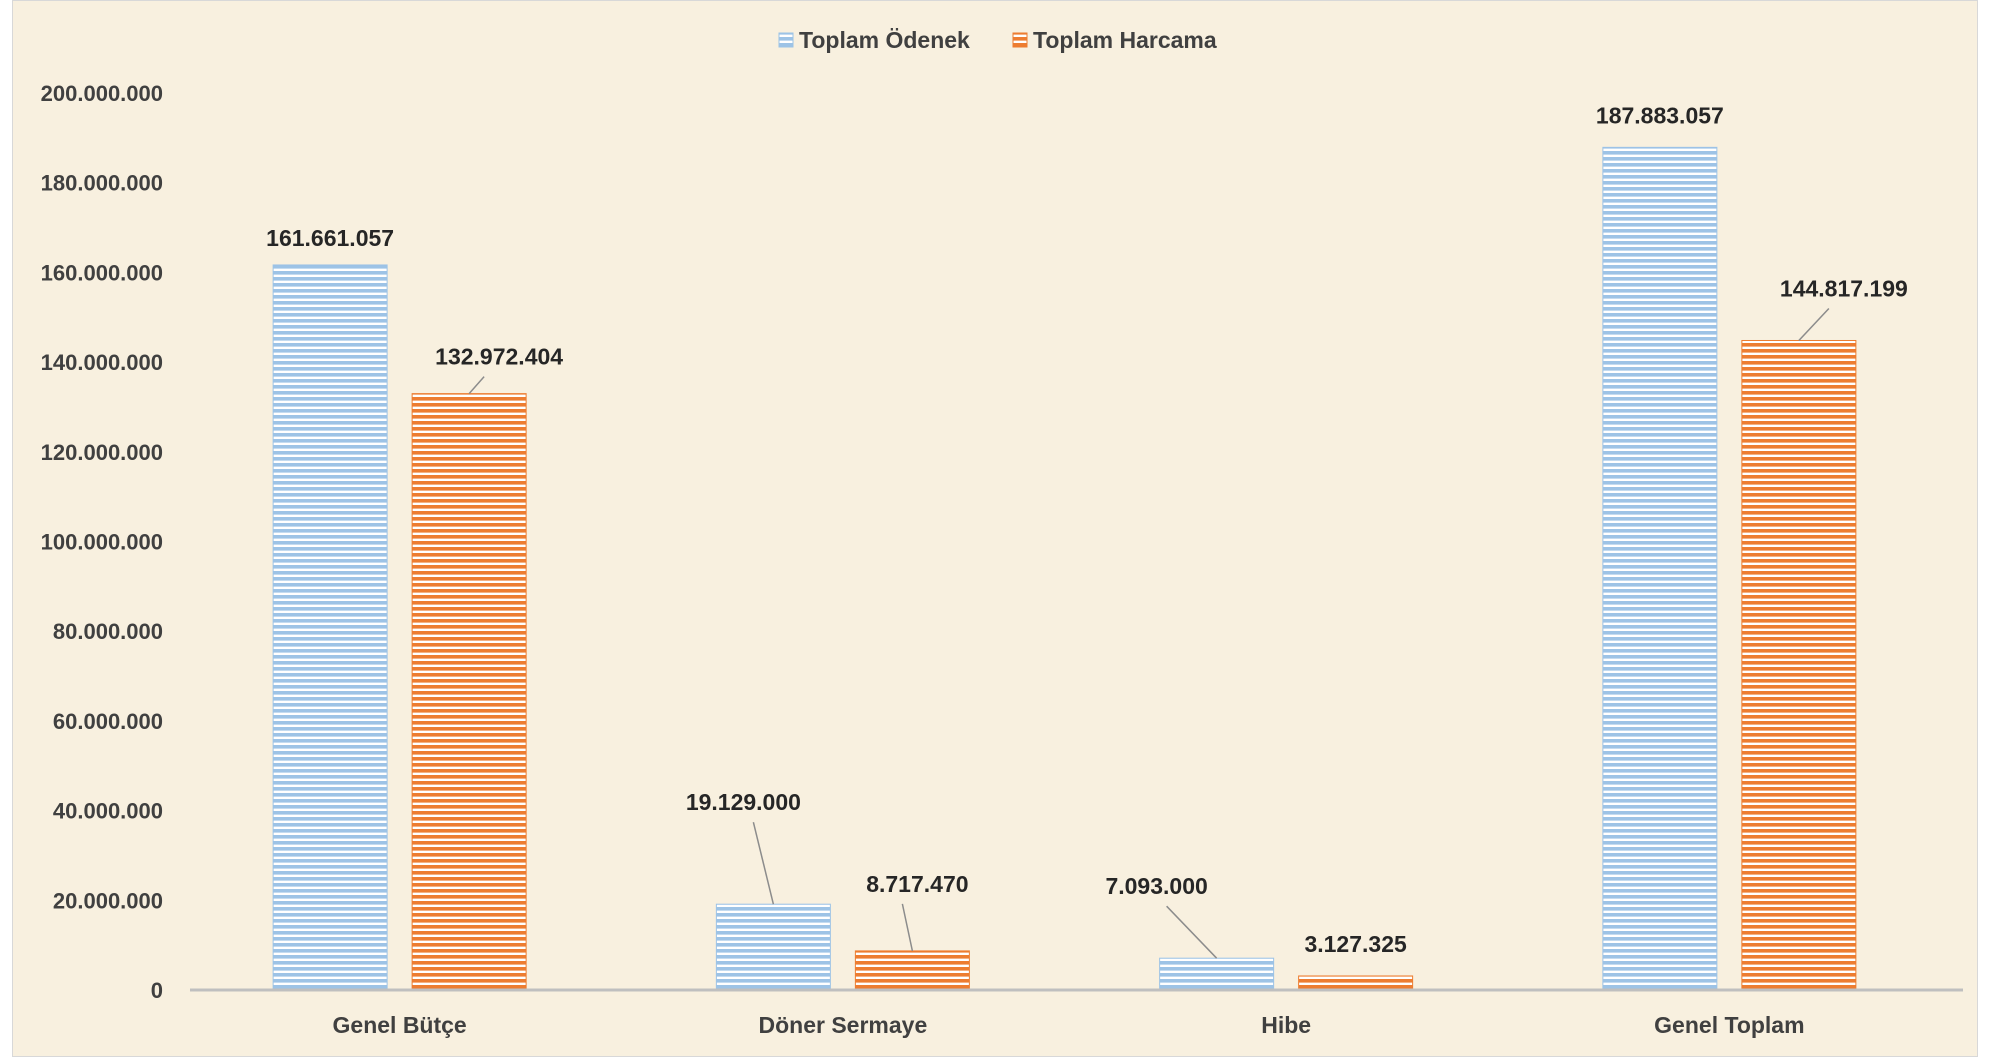 The width and height of the screenshot is (1990, 1059). What do you see at coordinates (108, 811) in the screenshot?
I see `y-tick-label: 40.000.000` at bounding box center [108, 811].